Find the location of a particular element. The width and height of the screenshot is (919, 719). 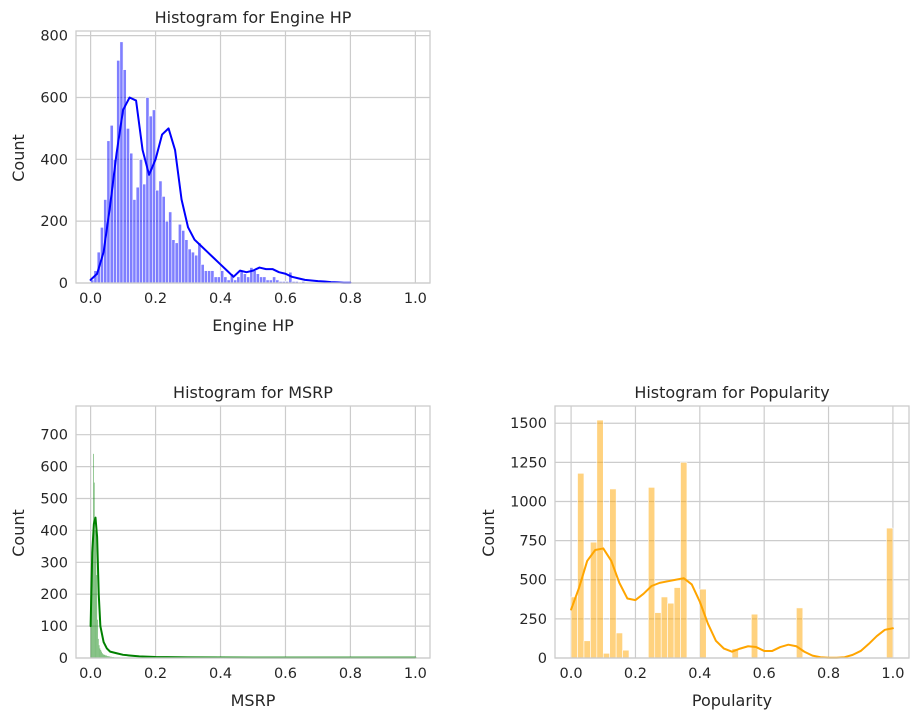

popularity-ytick-label-6: 1500 is located at coordinates (528, 424).